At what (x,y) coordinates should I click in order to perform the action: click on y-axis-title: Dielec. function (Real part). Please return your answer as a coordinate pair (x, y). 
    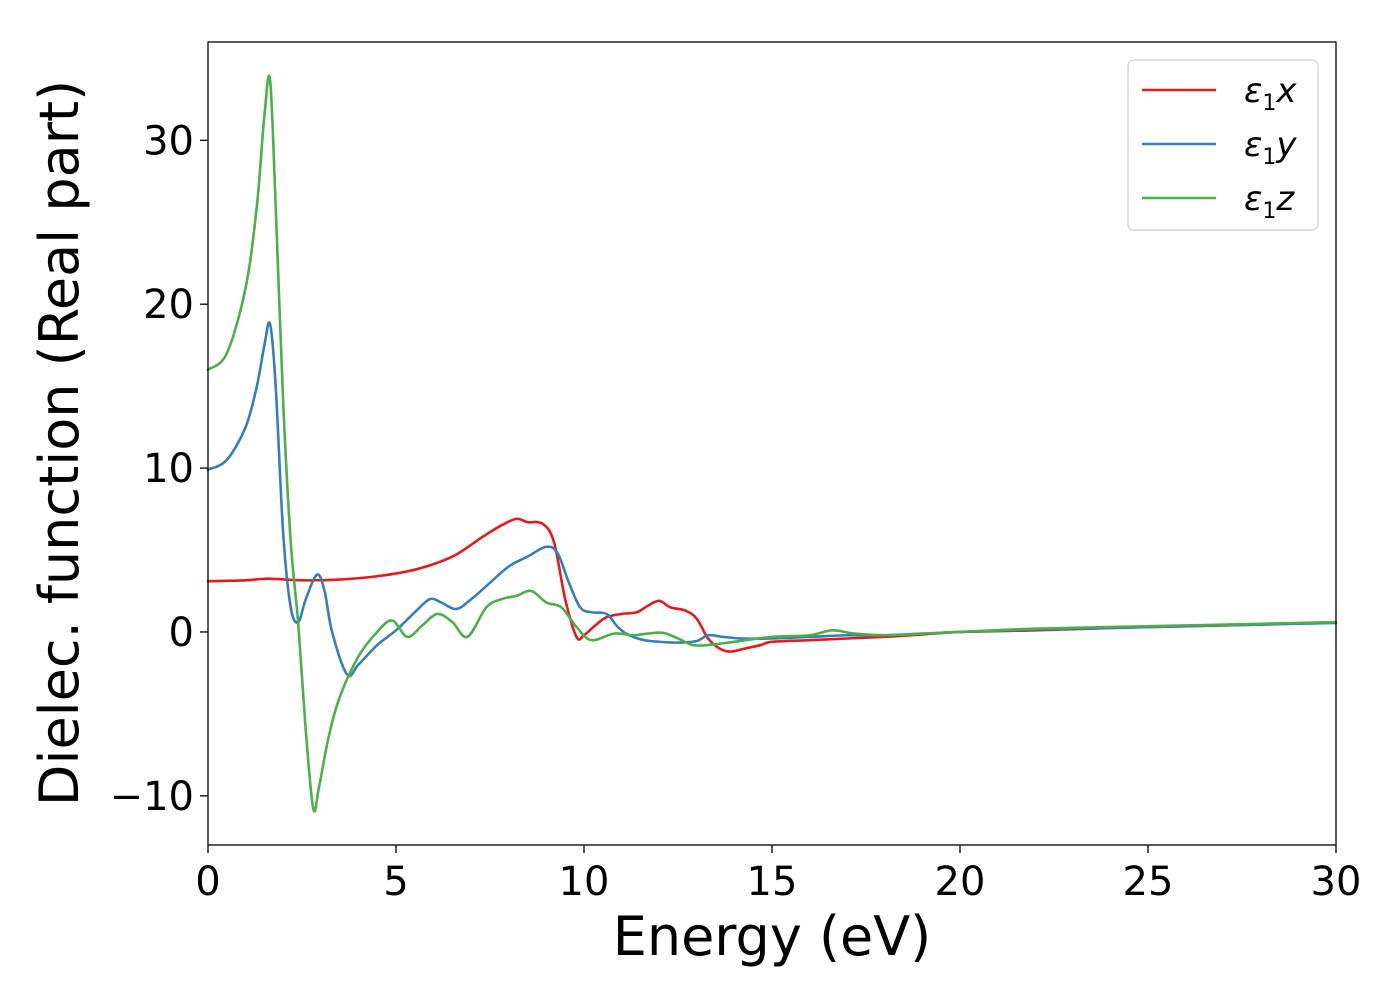
    Looking at the image, I should click on (59, 443).